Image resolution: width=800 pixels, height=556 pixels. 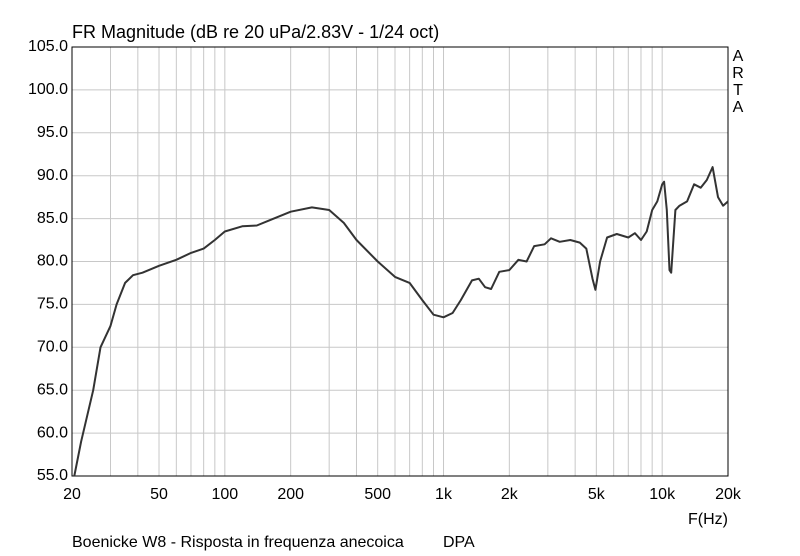 What do you see at coordinates (52, 132) in the screenshot?
I see `y-tick-label: 95.0` at bounding box center [52, 132].